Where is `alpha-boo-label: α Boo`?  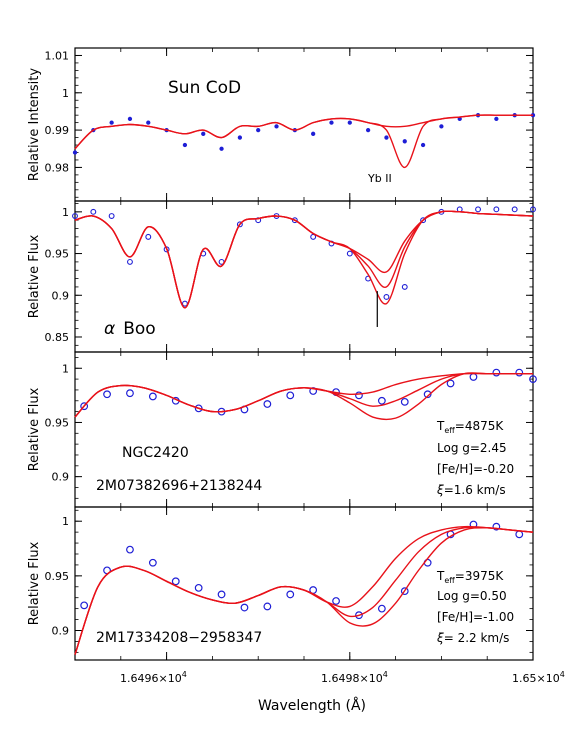
alpha-boo-label: α Boo is located at coordinates (130, 329).